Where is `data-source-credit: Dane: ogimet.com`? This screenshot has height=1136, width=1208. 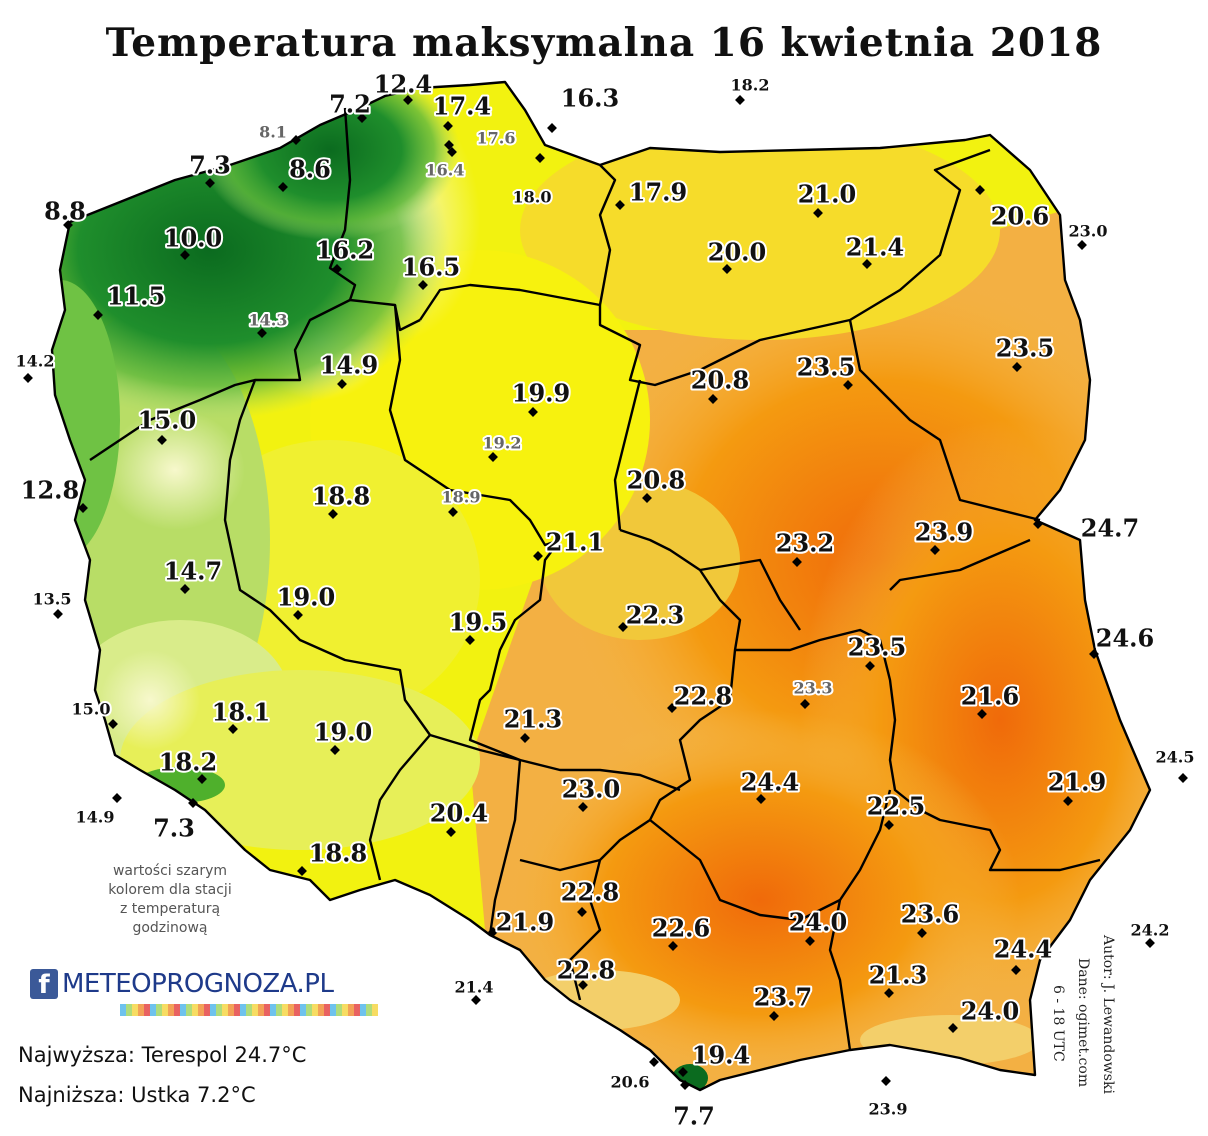 data-source-credit: Dane: ogimet.com is located at coordinates (1083, 1023).